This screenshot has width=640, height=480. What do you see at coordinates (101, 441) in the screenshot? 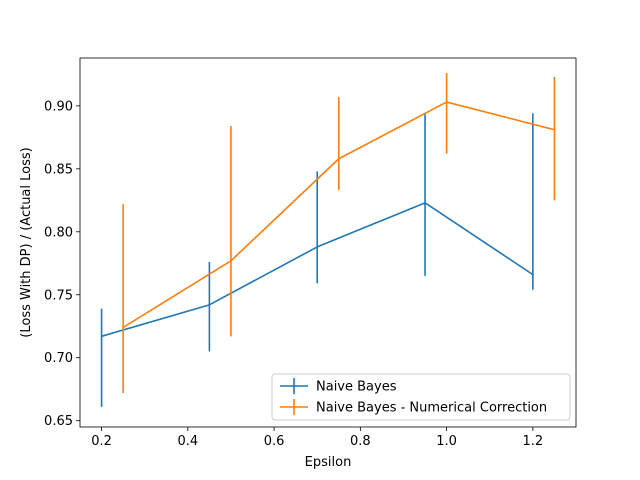
I see `x-tick-label: 0.2` at bounding box center [101, 441].